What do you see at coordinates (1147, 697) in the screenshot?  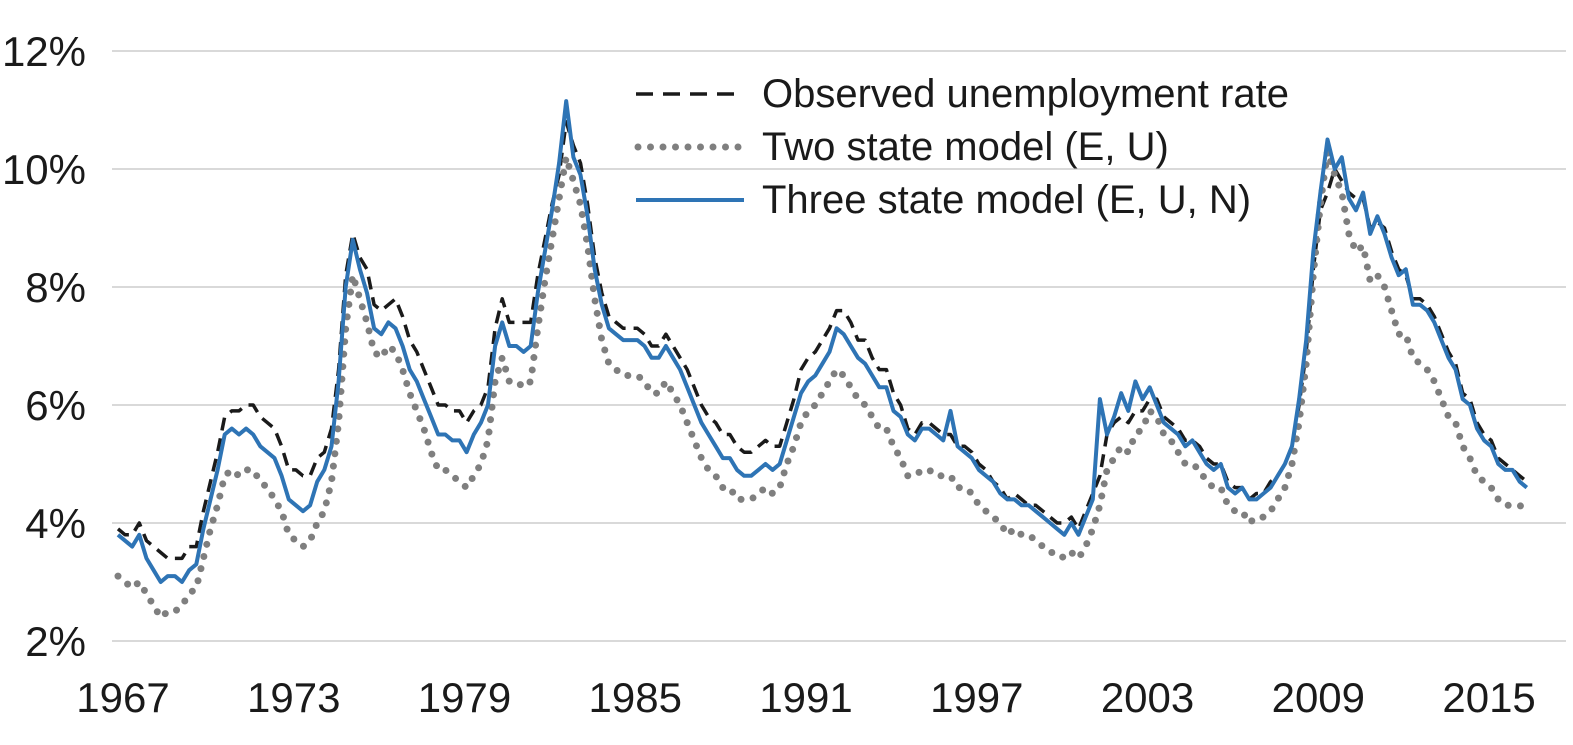 I see `x-tick-label: 2003` at bounding box center [1147, 697].